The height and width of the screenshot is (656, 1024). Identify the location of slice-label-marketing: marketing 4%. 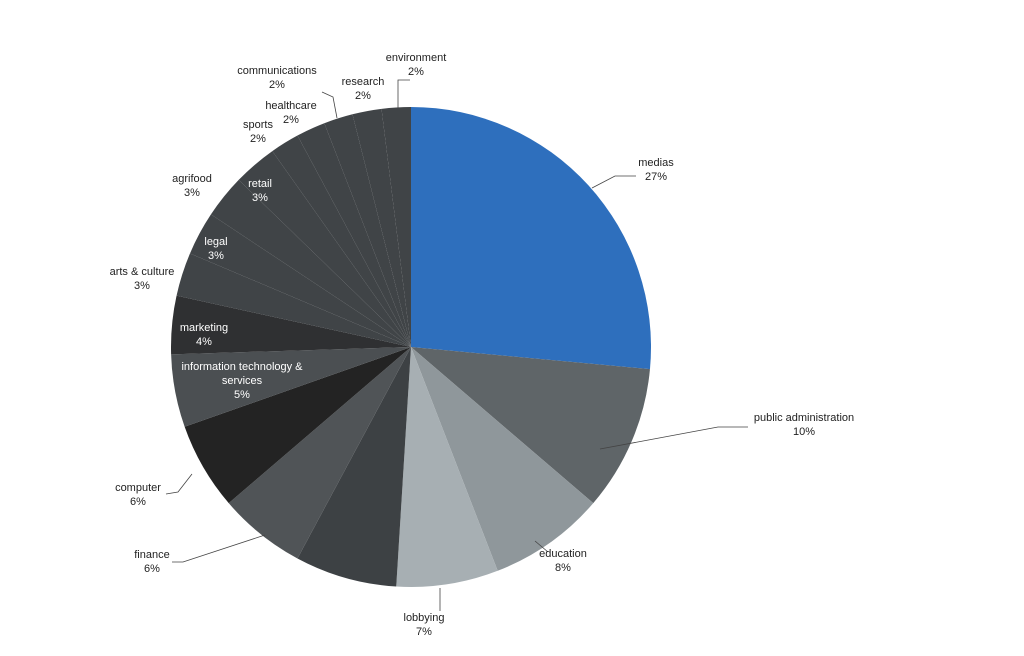
(204, 335).